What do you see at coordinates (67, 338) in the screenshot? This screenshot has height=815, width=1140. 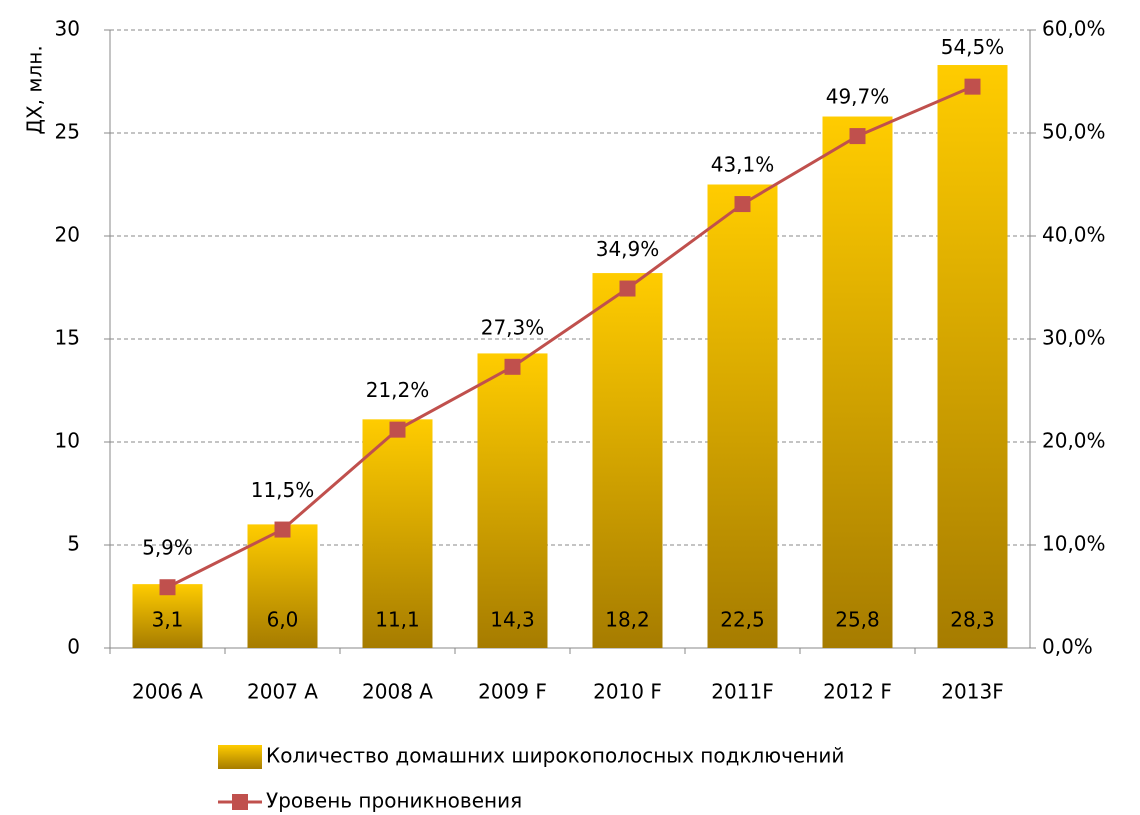 I see `y-tick-label: 15` at bounding box center [67, 338].